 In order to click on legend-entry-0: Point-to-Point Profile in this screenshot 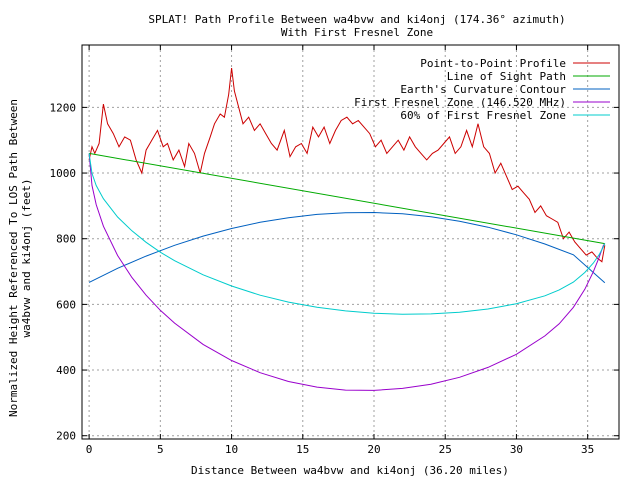, I will do `click(493, 63)`.